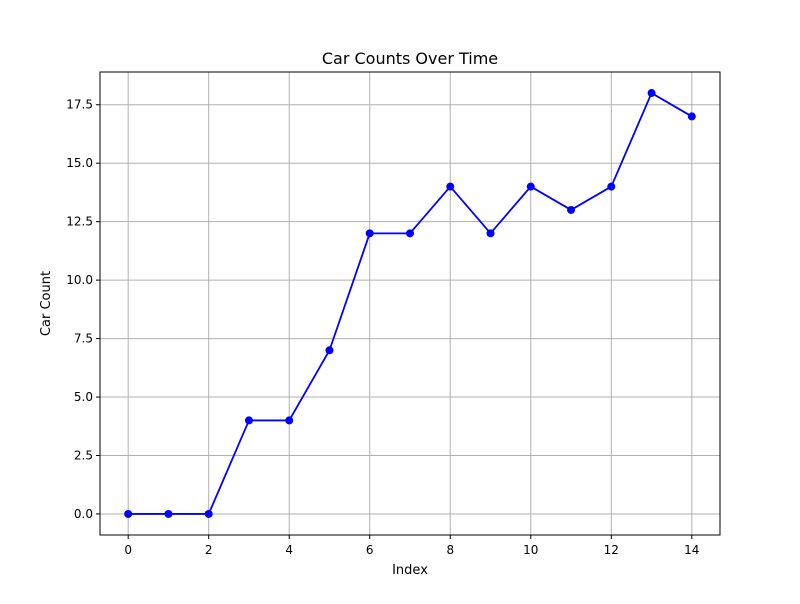  What do you see at coordinates (46, 303) in the screenshot?
I see `y-axis-label: Car Count` at bounding box center [46, 303].